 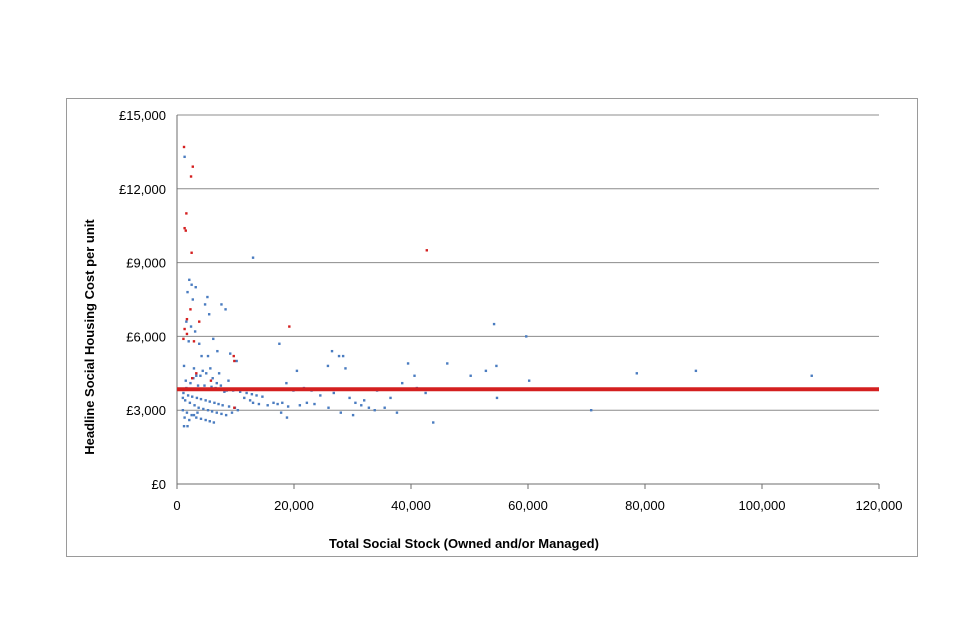 I want to click on y-tick-label: £6,000, so click(x=146, y=336).